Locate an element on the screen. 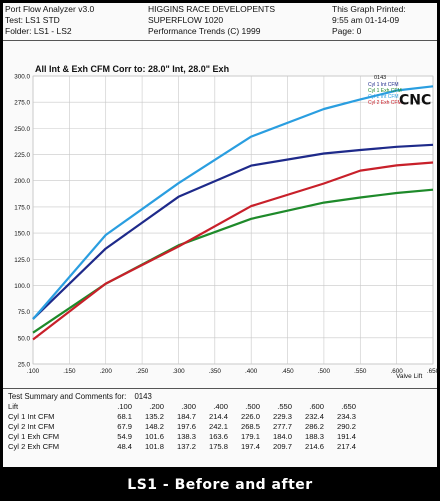 This screenshot has height=501, width=440. table-cell: 191.4 is located at coordinates (346, 436).